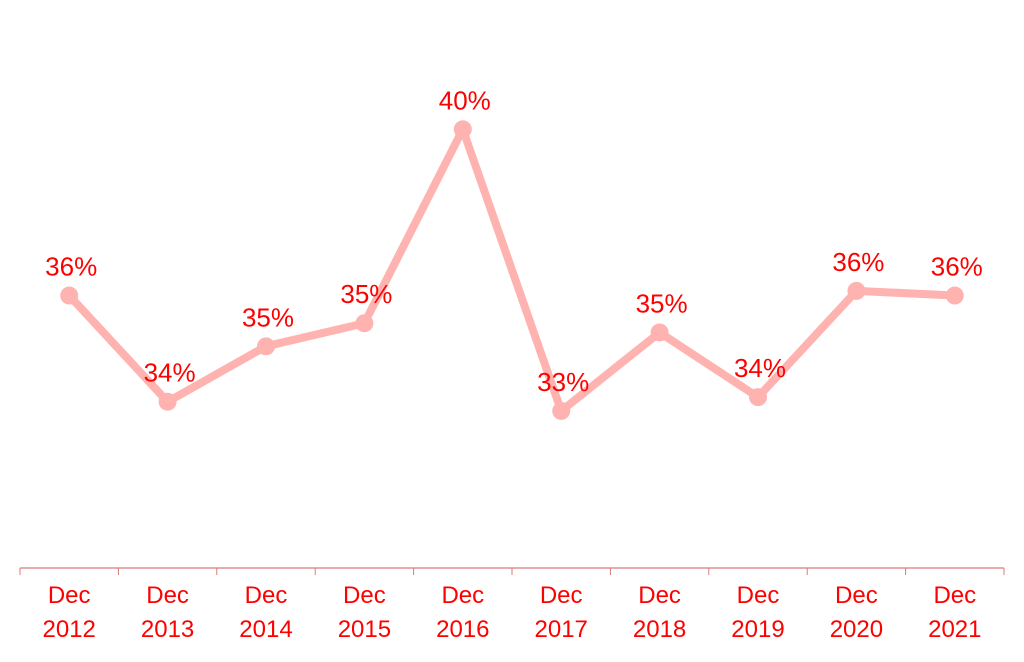 This screenshot has width=1024, height=662. I want to click on data-label: 40%, so click(465, 100).